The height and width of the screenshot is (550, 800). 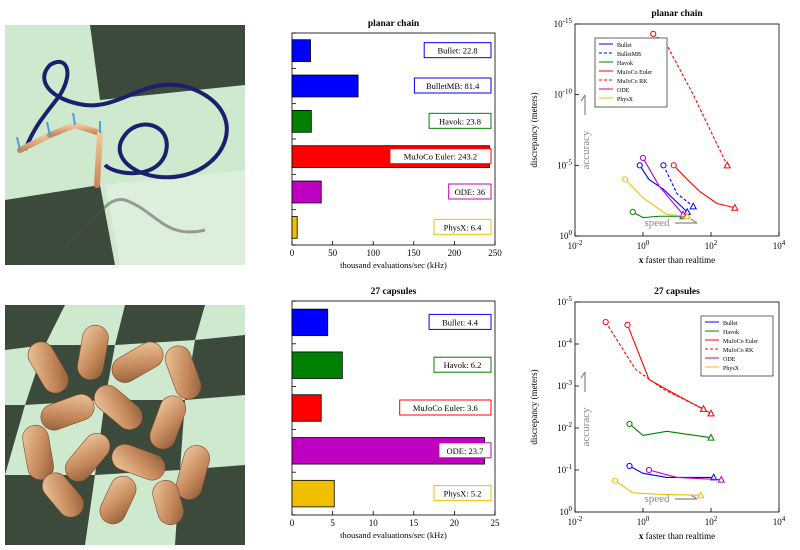 I want to click on legend-entry: PhysX, so click(x=731, y=369).